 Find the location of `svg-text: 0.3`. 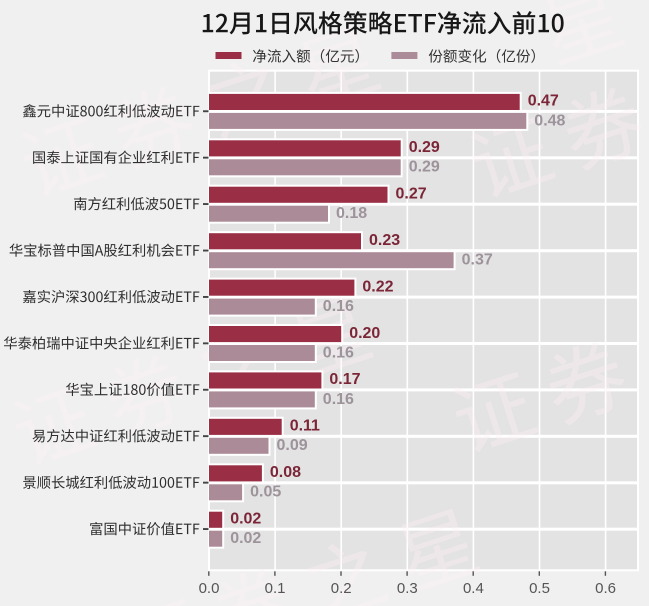

svg-text: 0.3 is located at coordinates (407, 588).